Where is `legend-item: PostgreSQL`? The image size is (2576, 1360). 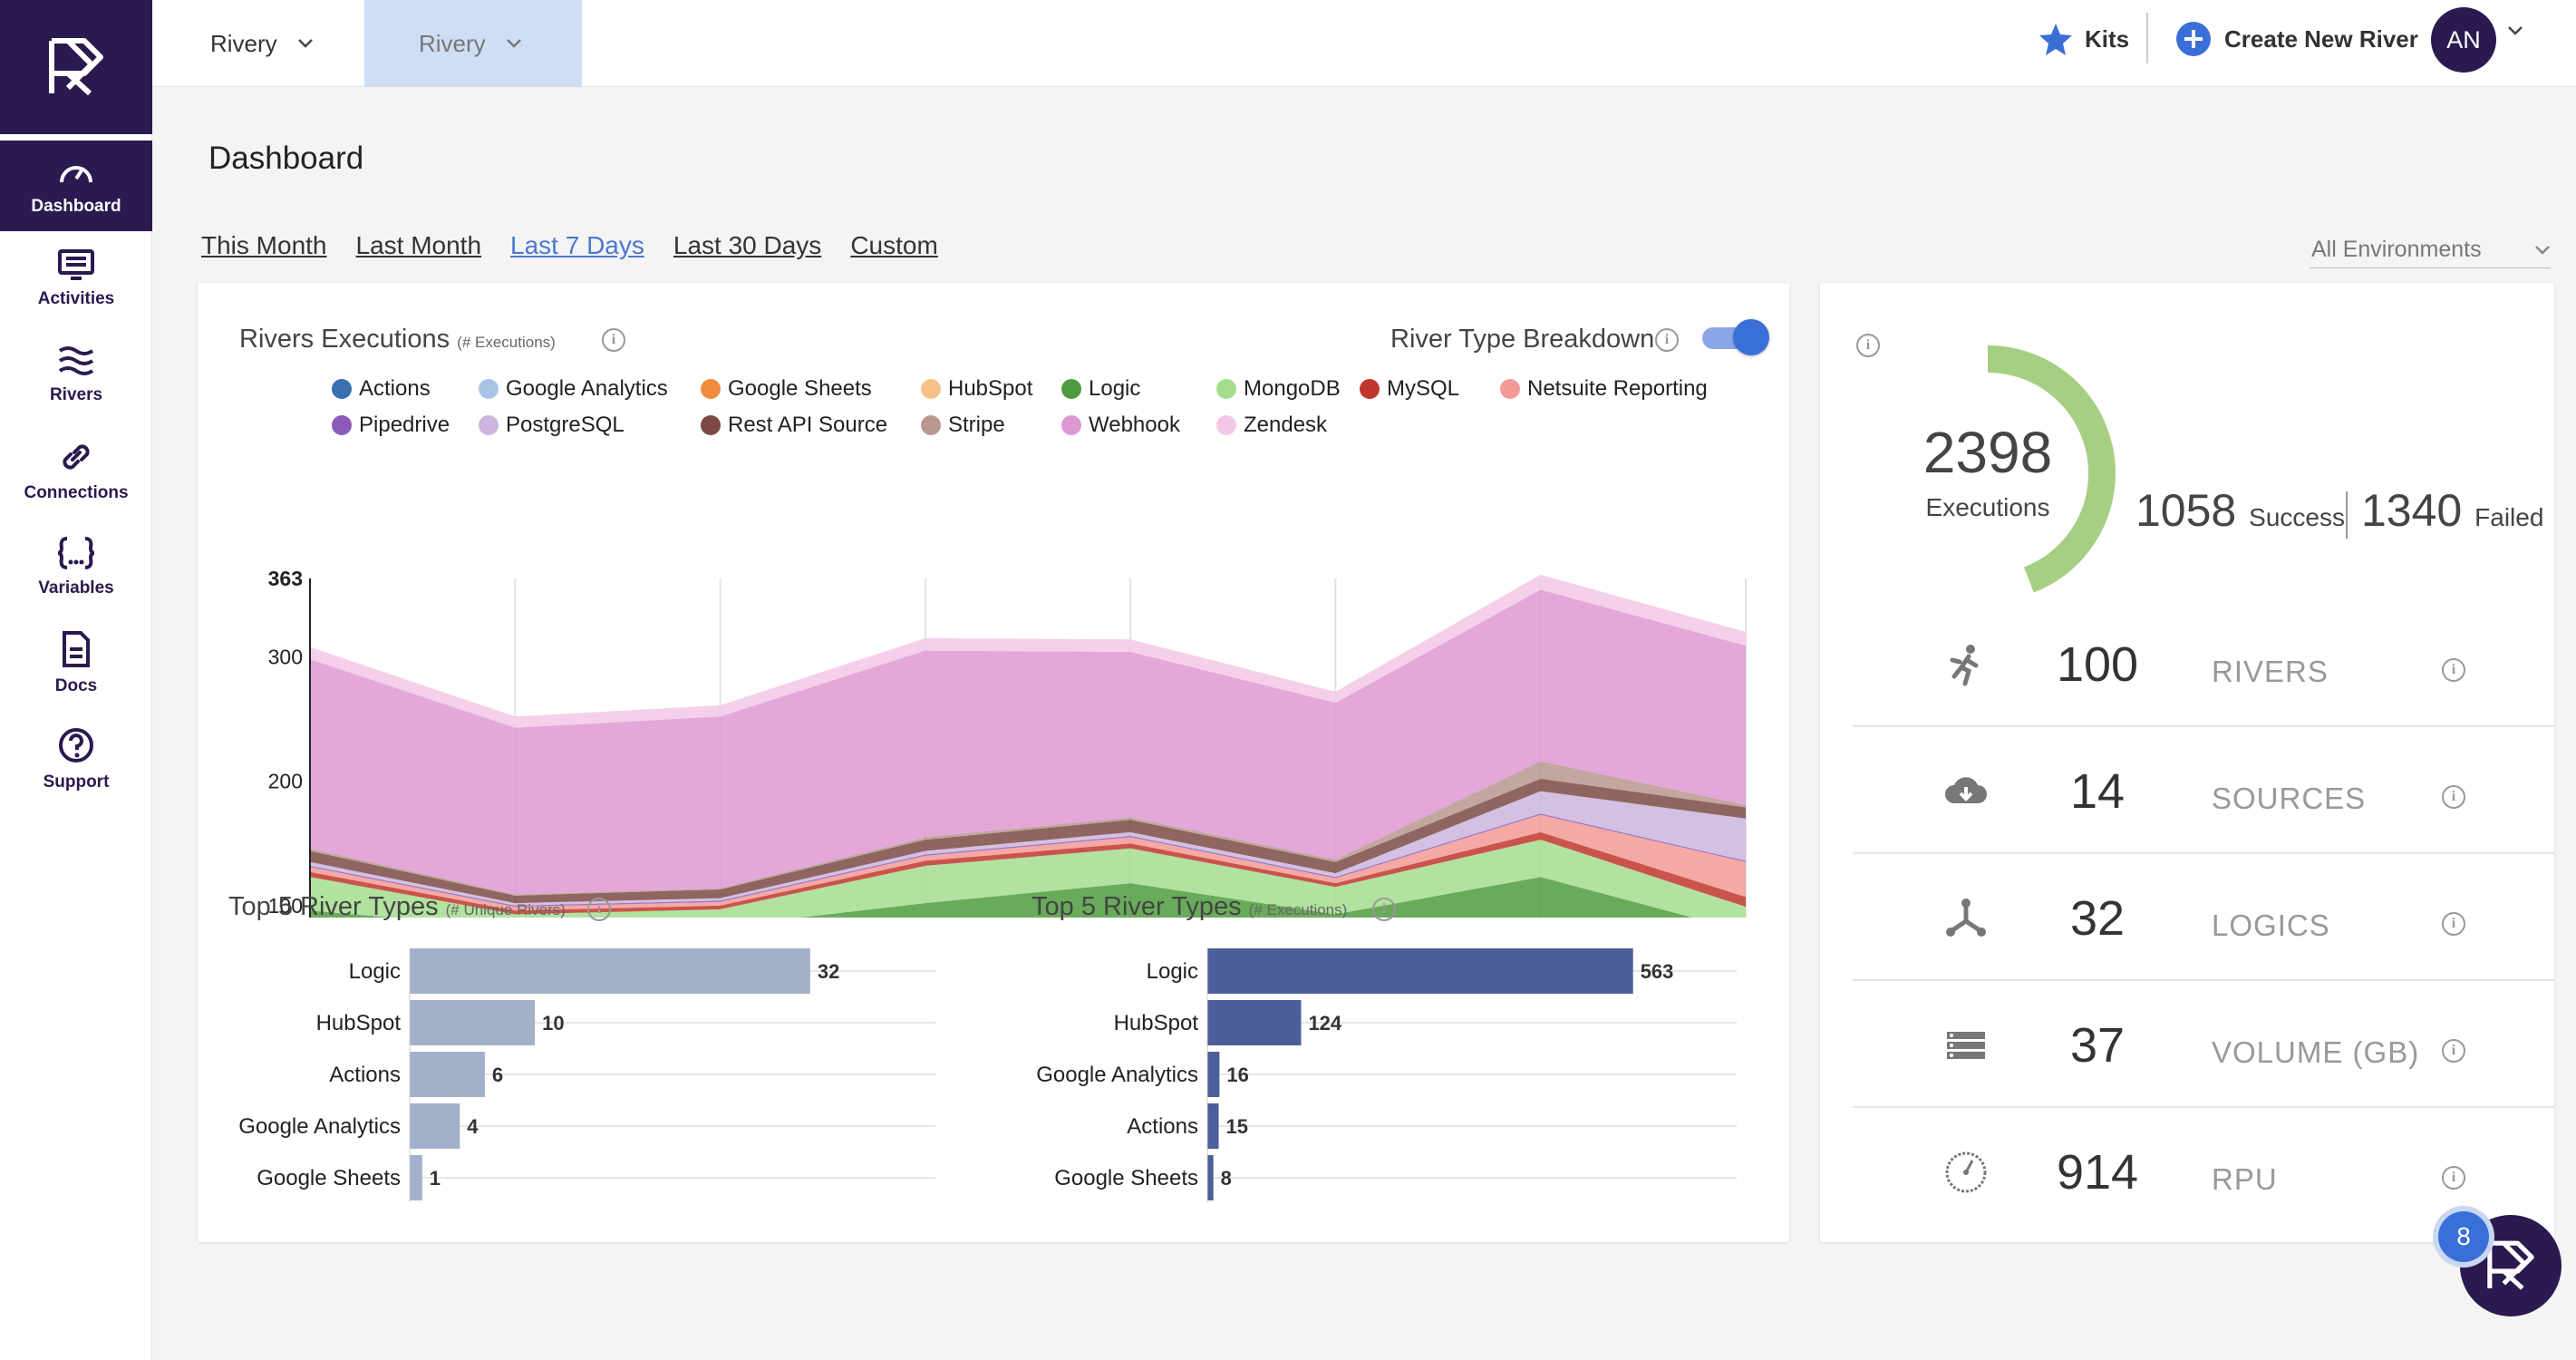 legend-item: PostgreSQL is located at coordinates (552, 425).